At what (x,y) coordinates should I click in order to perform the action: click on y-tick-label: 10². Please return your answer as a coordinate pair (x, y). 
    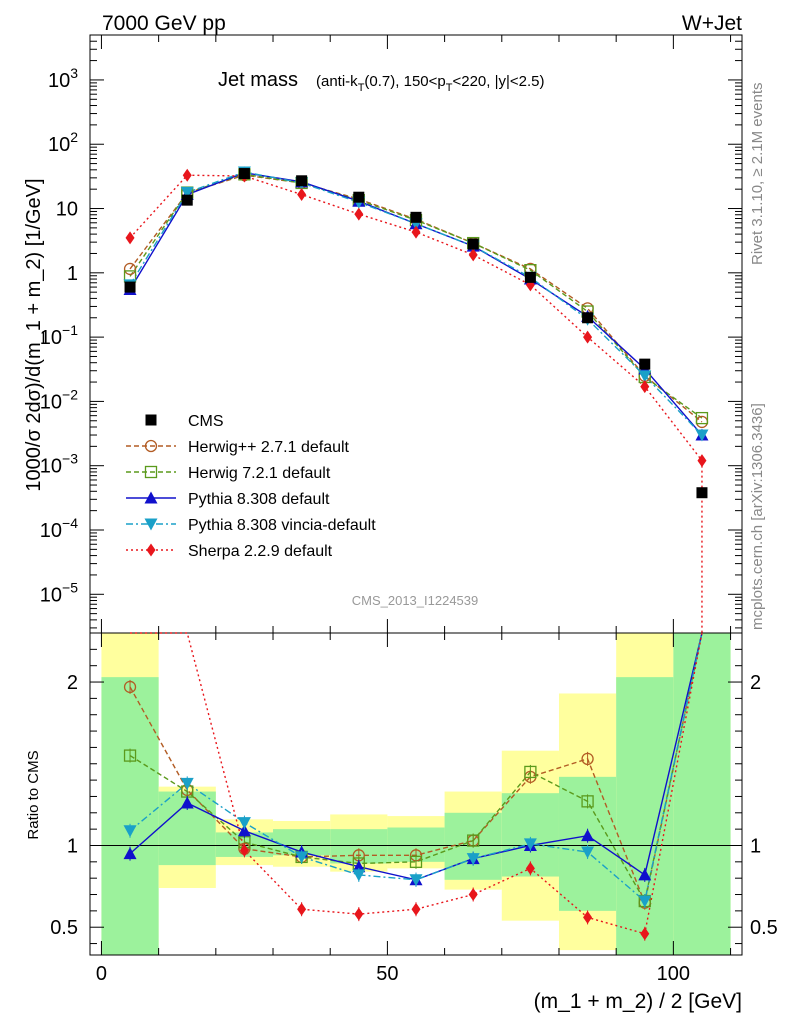
    Looking at the image, I should click on (63, 142).